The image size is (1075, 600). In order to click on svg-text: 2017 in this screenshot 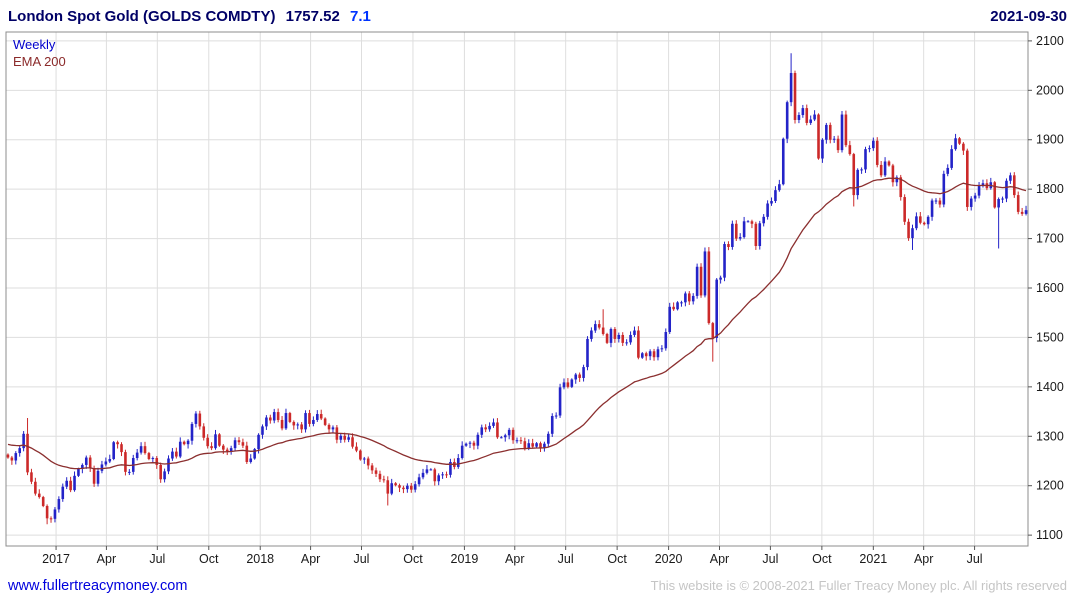, I will do `click(56, 559)`.